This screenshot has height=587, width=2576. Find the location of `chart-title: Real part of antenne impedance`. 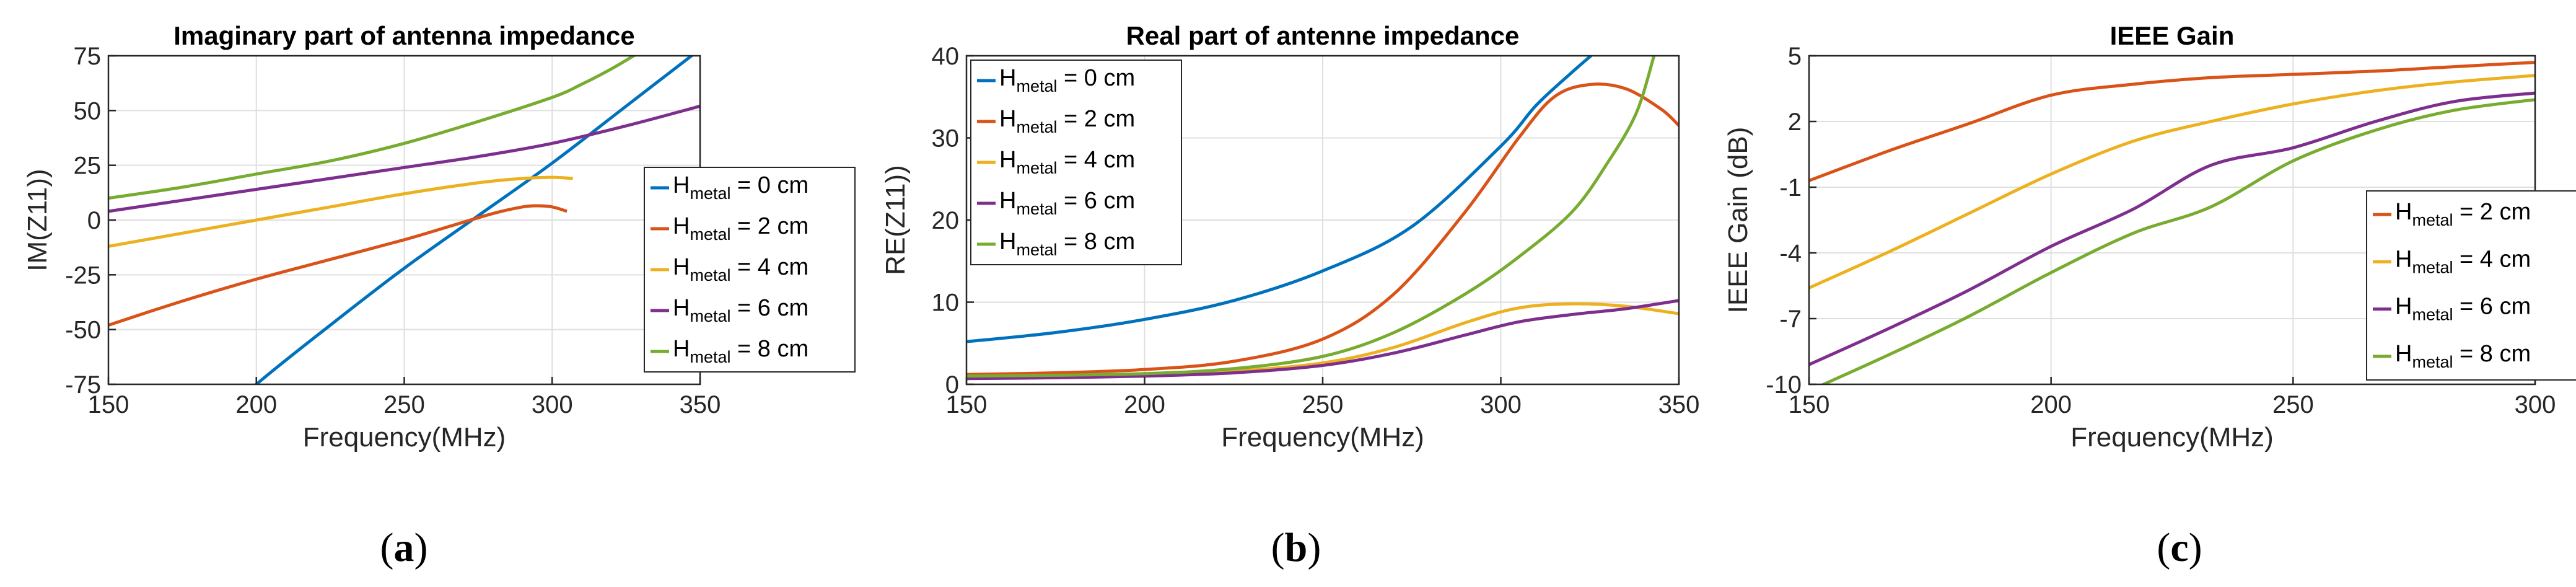

chart-title: Real part of antenne impedance is located at coordinates (1323, 35).